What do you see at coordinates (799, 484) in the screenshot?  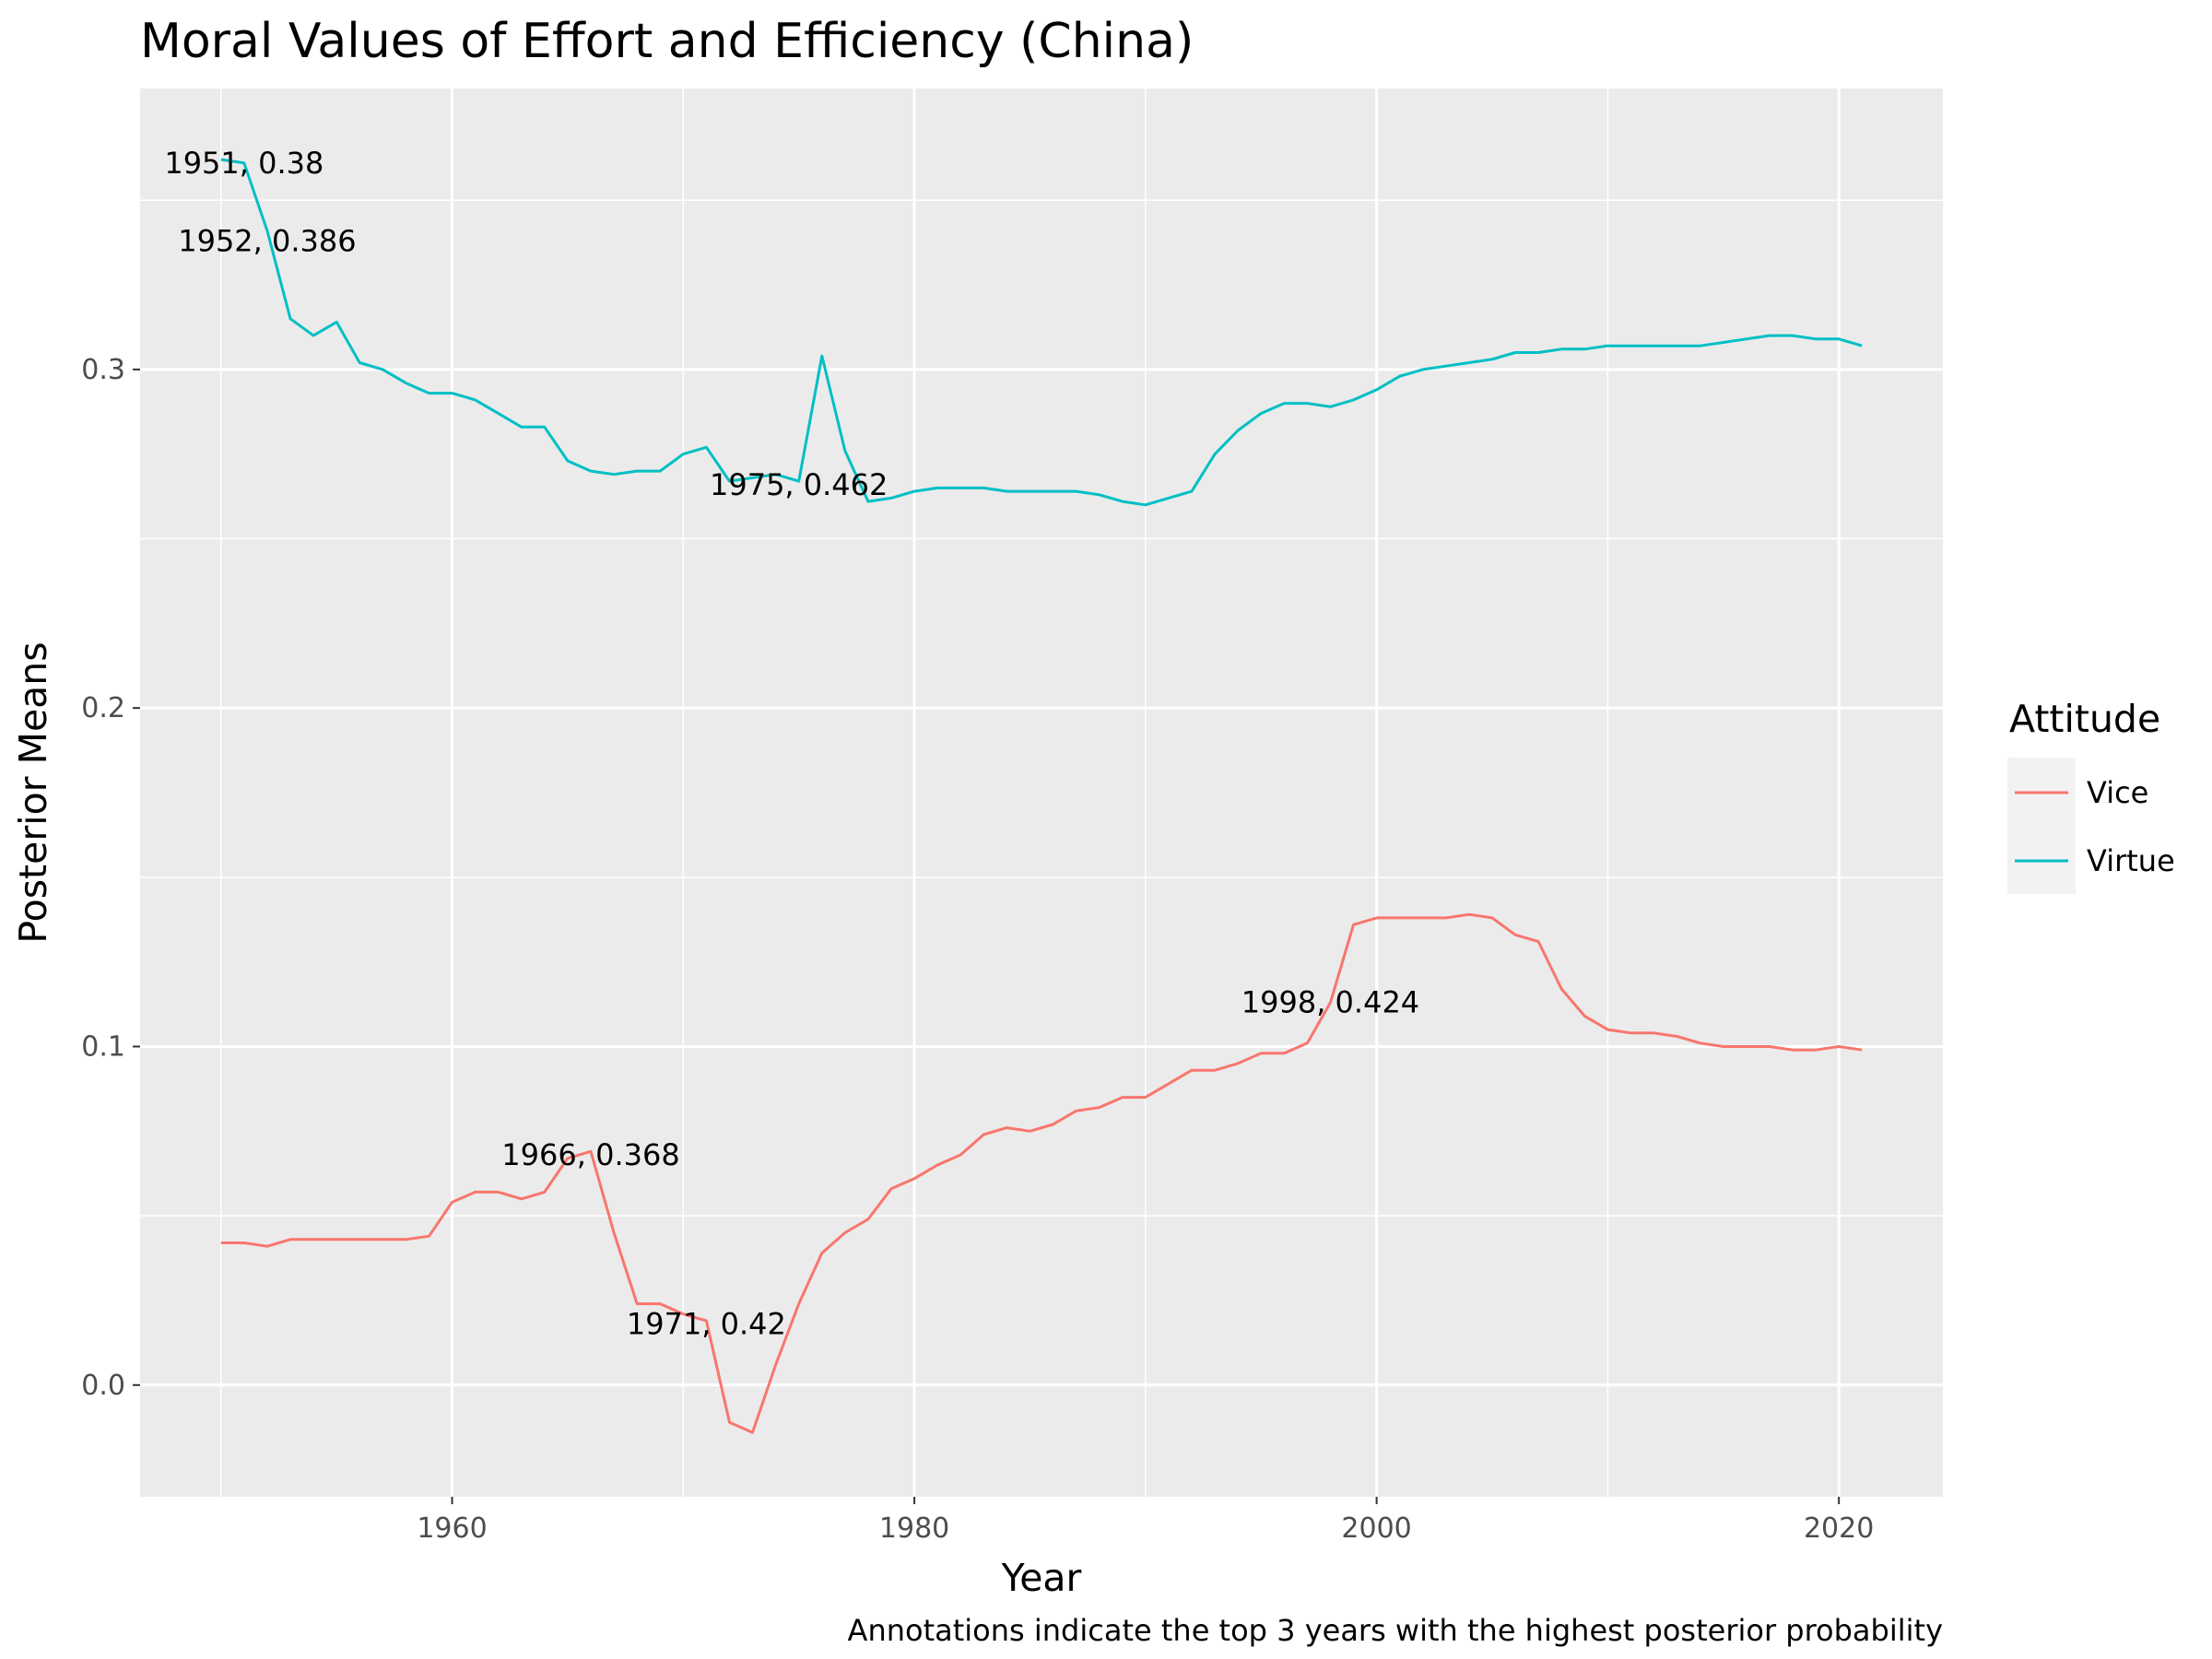 I see `annotation-label: 1975, 0.462` at bounding box center [799, 484].